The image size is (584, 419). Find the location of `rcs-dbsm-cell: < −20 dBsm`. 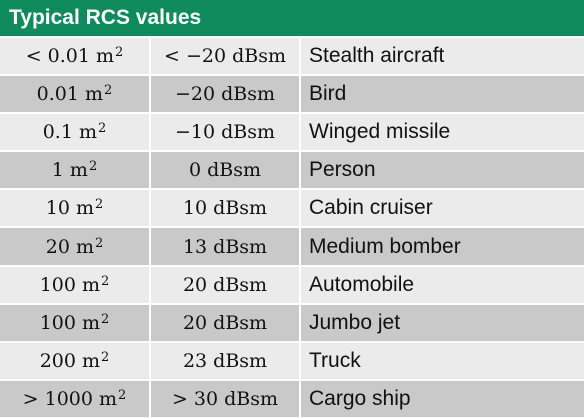

rcs-dbsm-cell: < −20 dBsm is located at coordinates (226, 56).